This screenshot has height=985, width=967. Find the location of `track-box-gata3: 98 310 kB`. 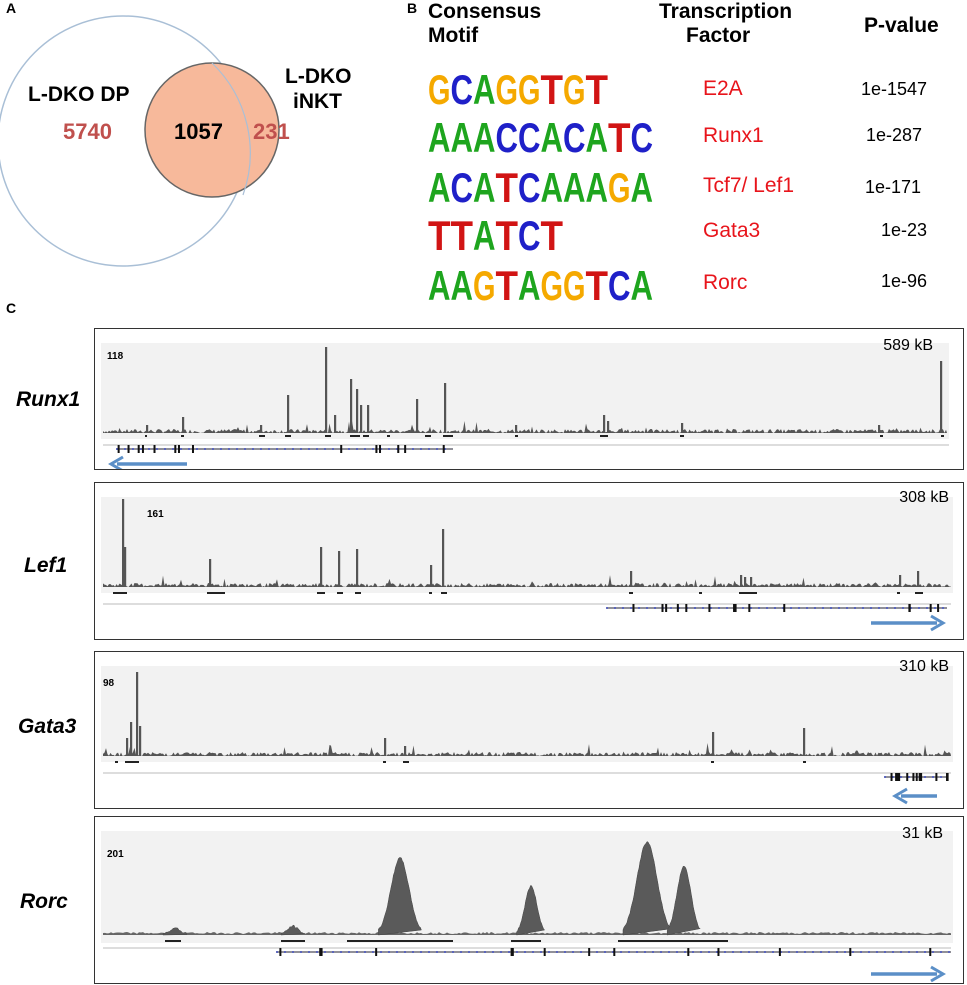

track-box-gata3: 98 310 kB is located at coordinates (529, 730).